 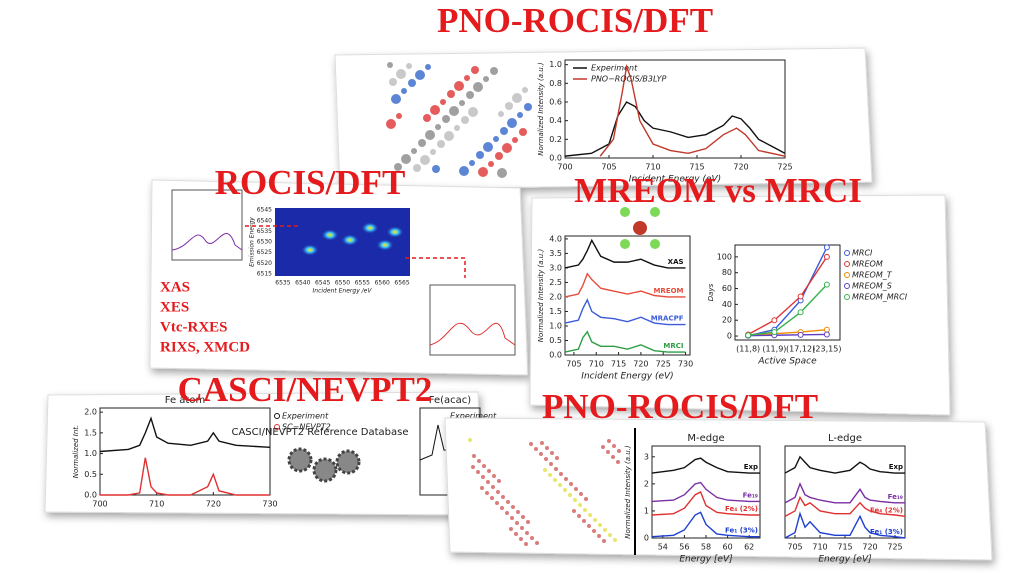 What do you see at coordinates (555, 139) in the screenshot?
I see `y-tick-label: 0.2` at bounding box center [555, 139].